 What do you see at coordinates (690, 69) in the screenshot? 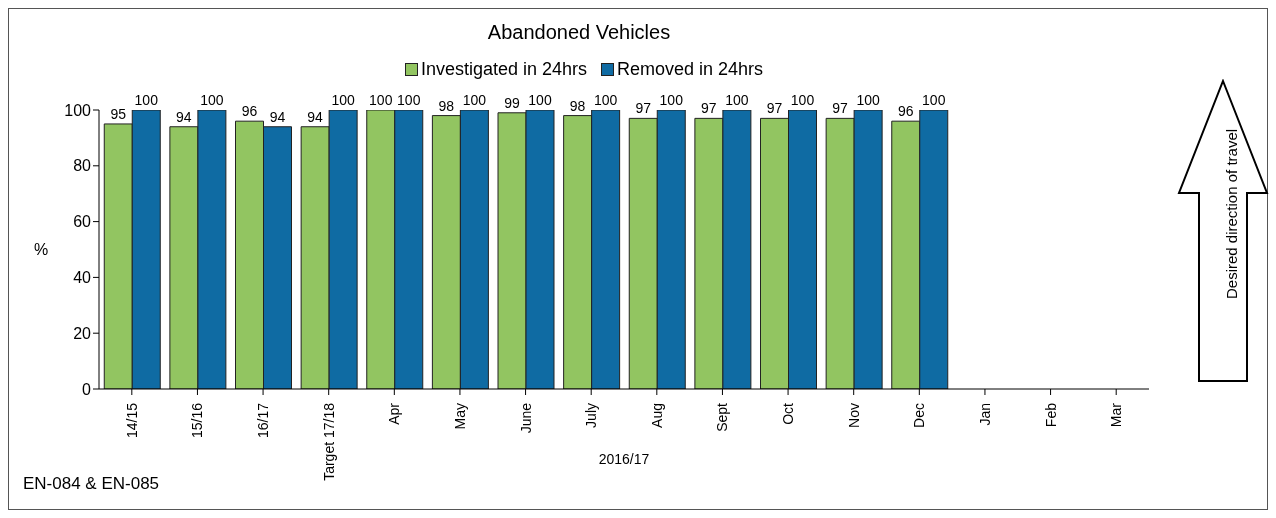
I see `legend-label: Removed in 24hrs` at bounding box center [690, 69].